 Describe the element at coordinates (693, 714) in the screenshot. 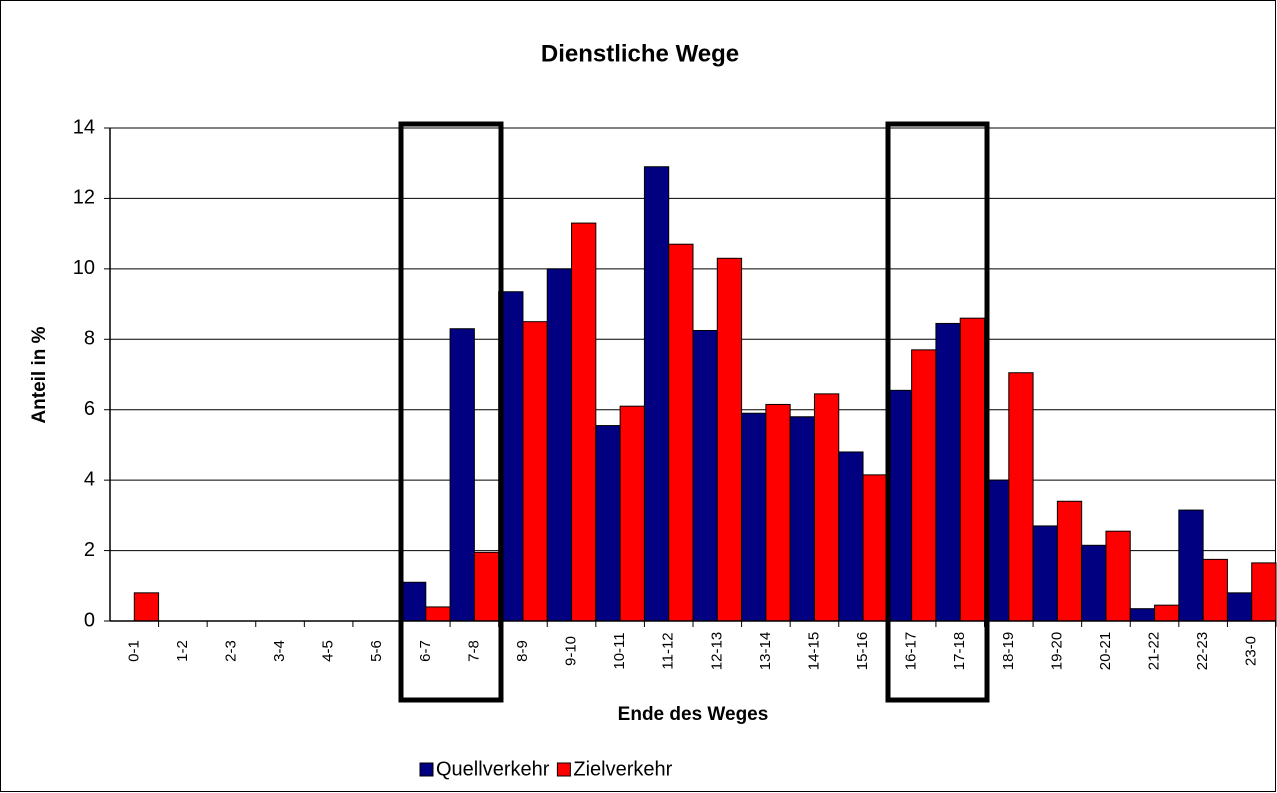

I see `x-axis-label: Ende des Weges` at that location.